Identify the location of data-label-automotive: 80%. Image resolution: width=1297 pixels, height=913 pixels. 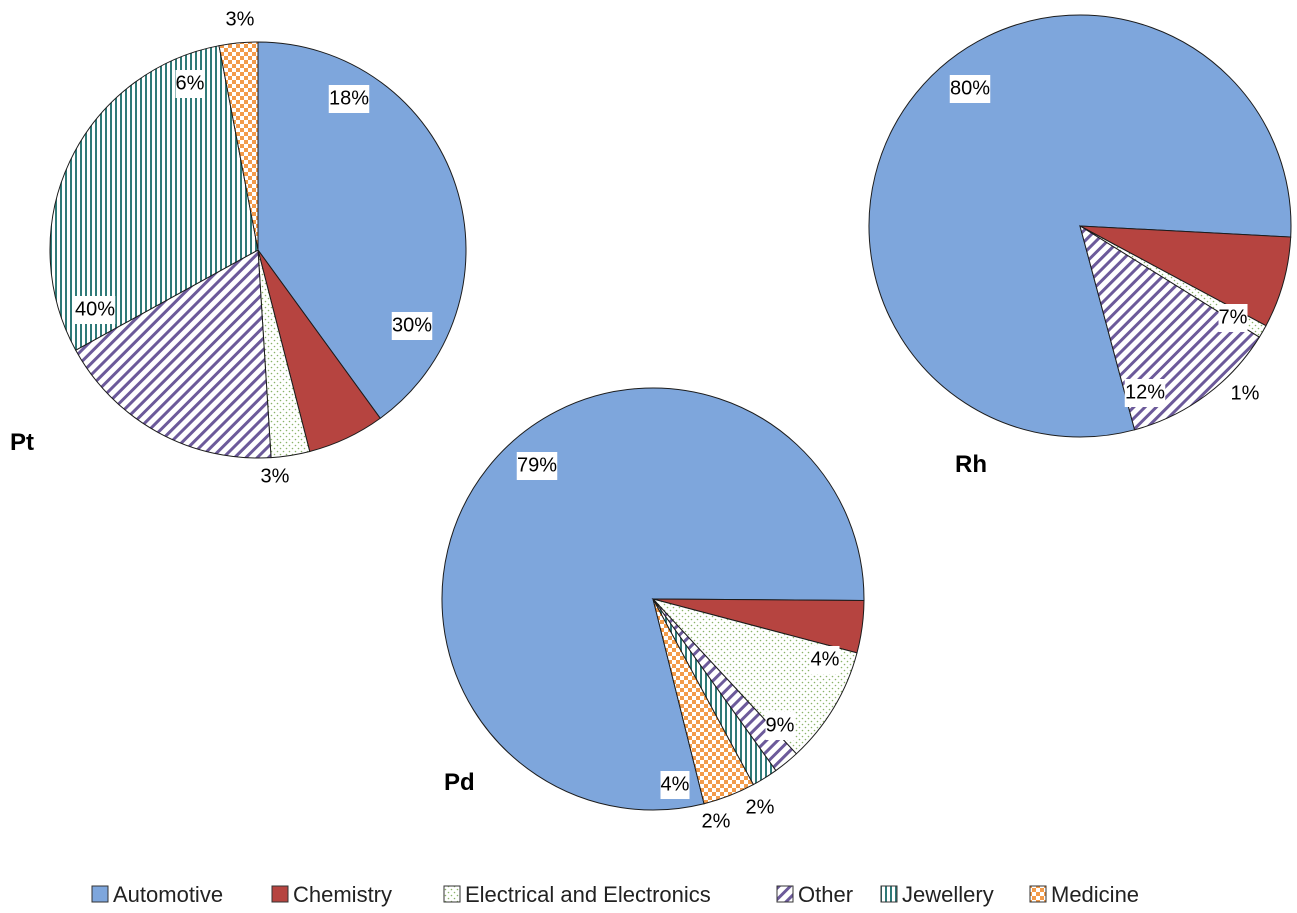
(970, 89).